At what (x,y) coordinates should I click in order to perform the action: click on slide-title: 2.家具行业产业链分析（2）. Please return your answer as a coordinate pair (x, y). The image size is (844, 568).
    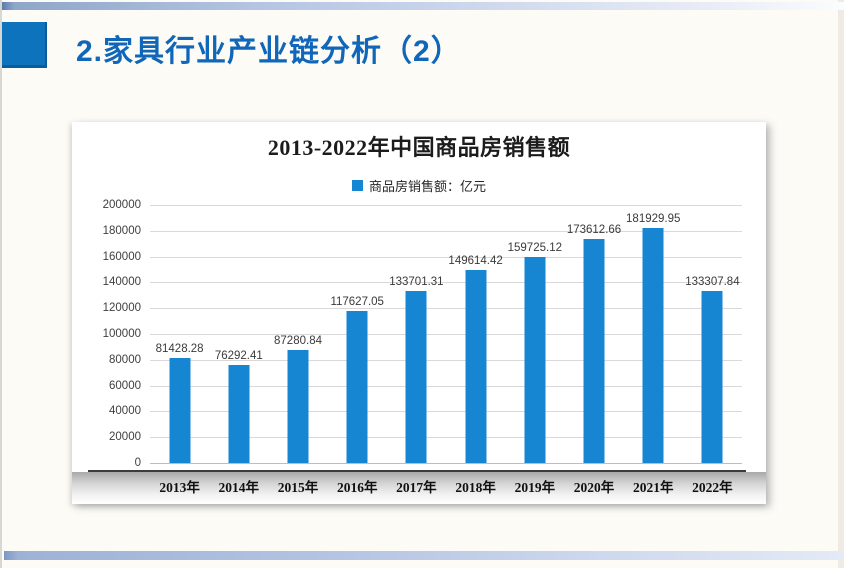
    Looking at the image, I should click on (269, 51).